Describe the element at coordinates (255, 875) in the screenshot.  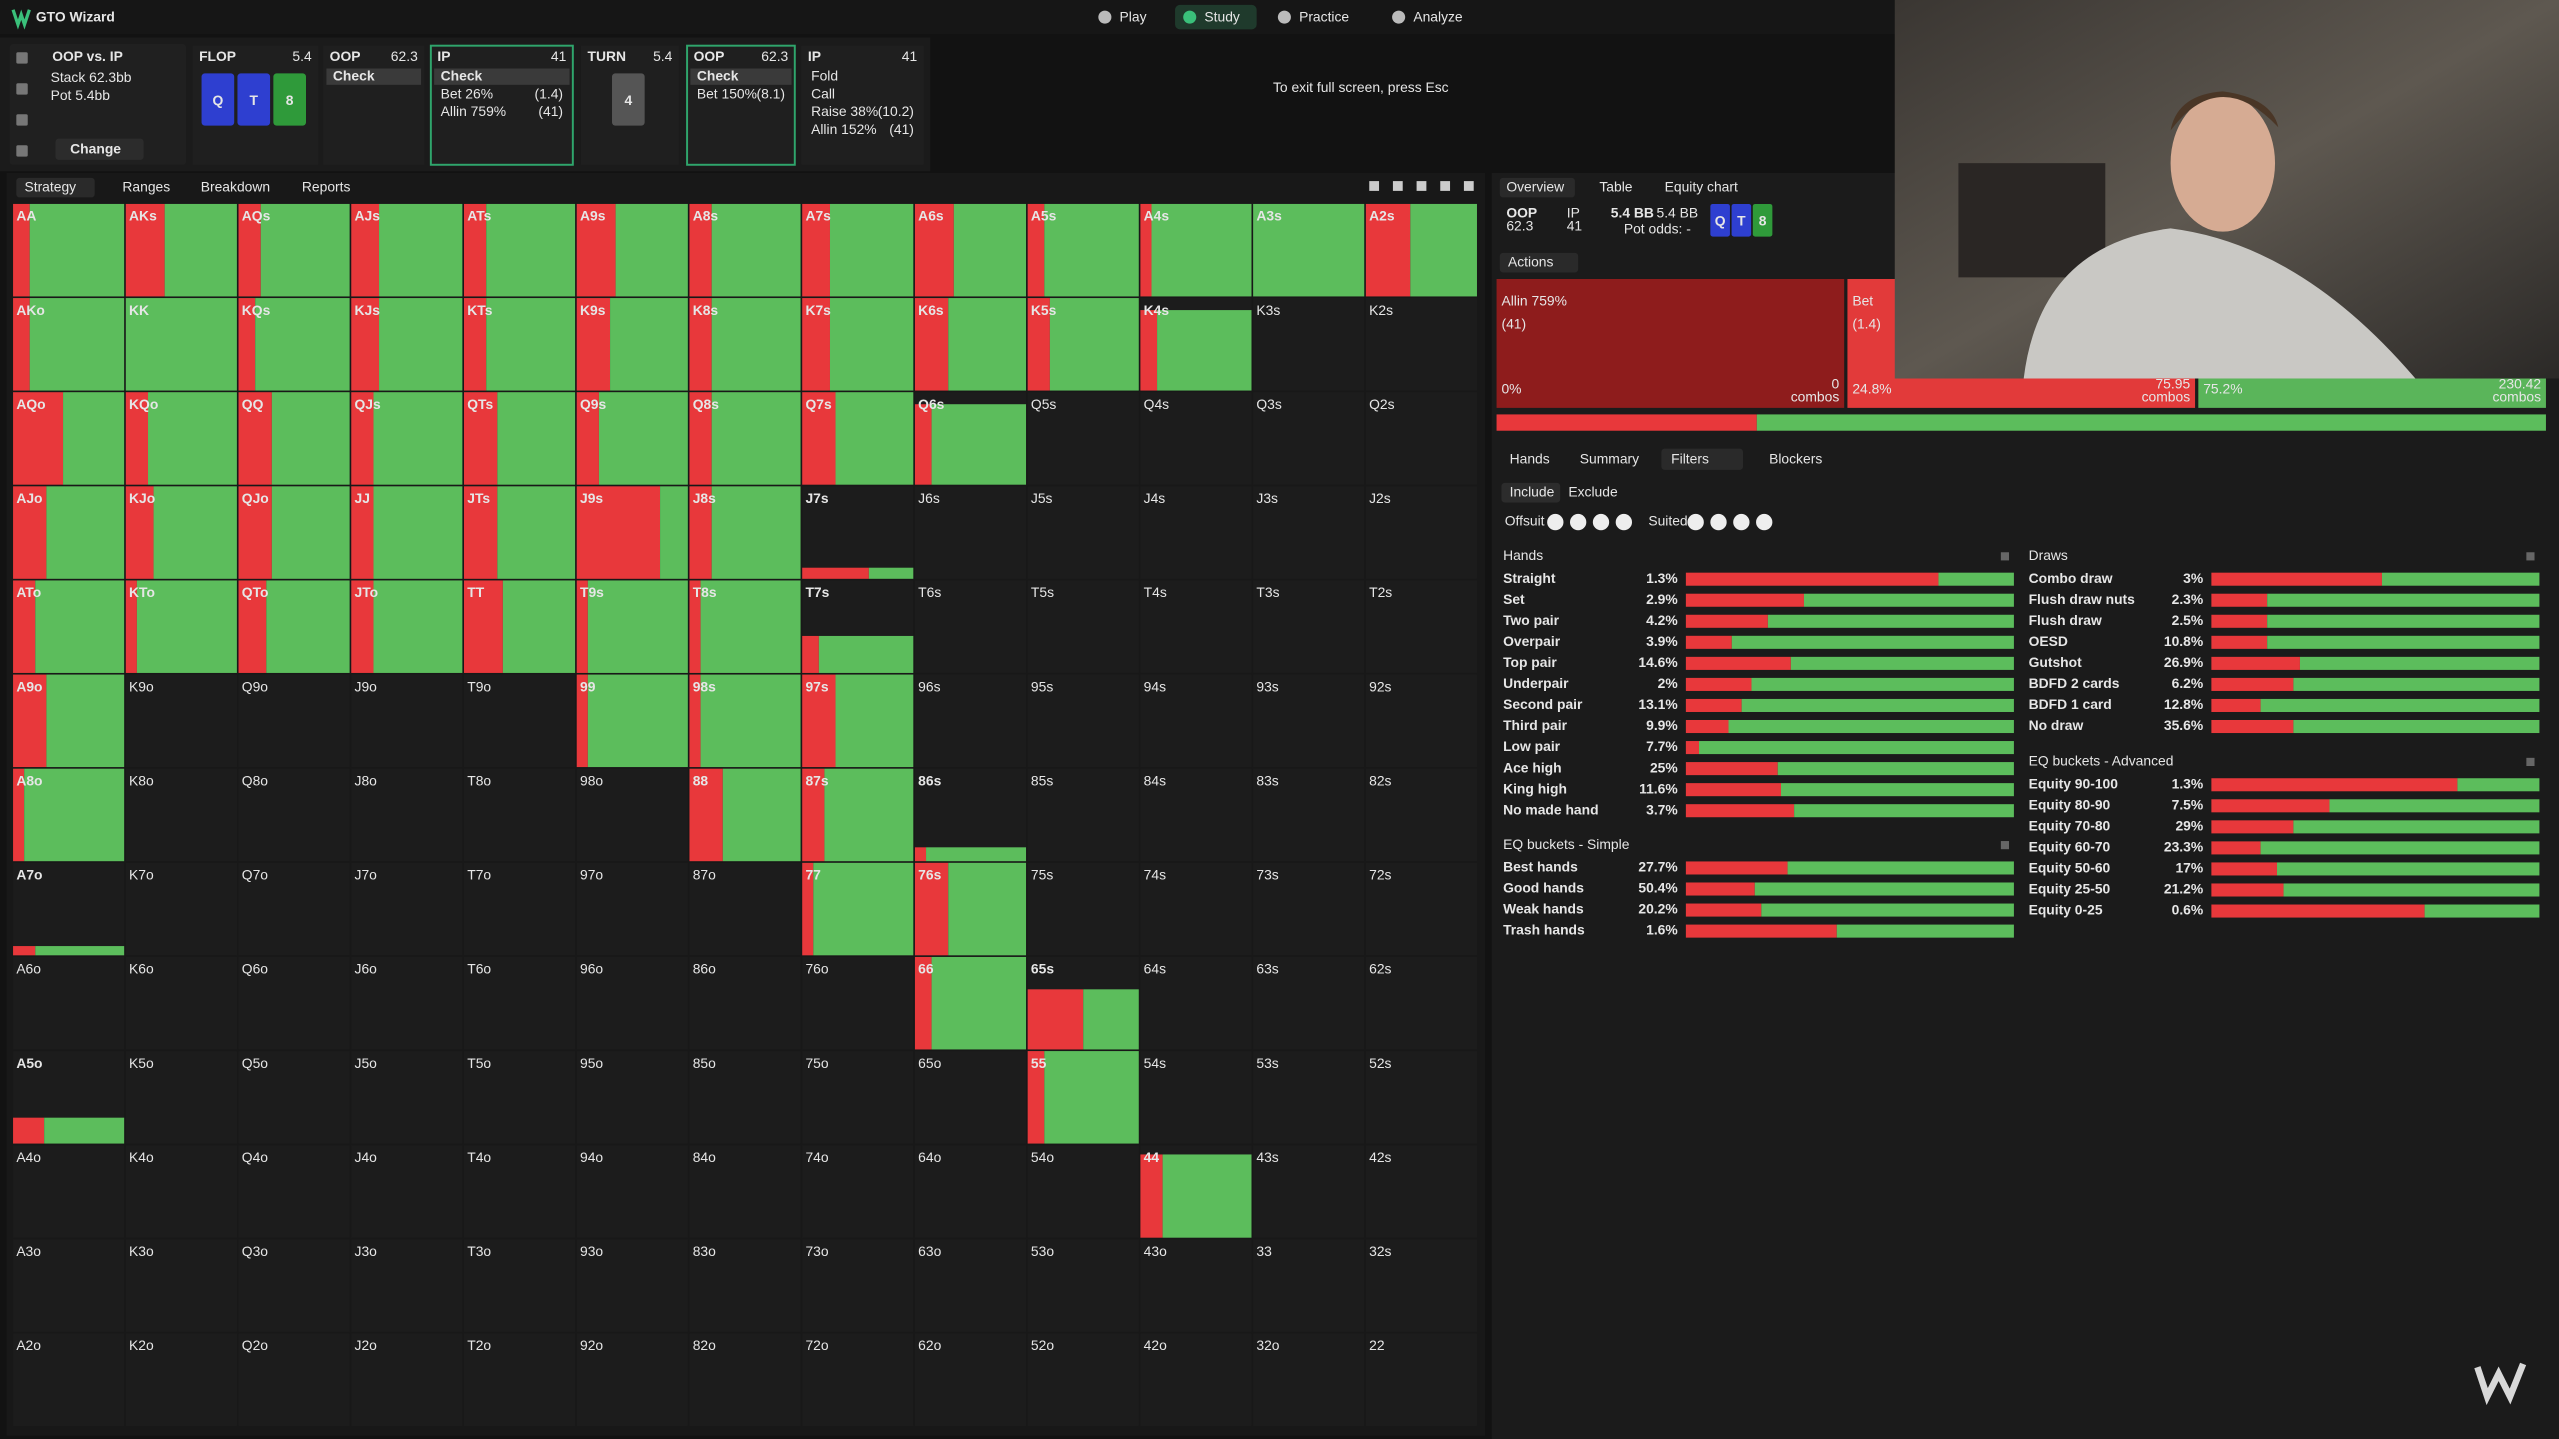
I see `hand-label: Q7o` at that location.